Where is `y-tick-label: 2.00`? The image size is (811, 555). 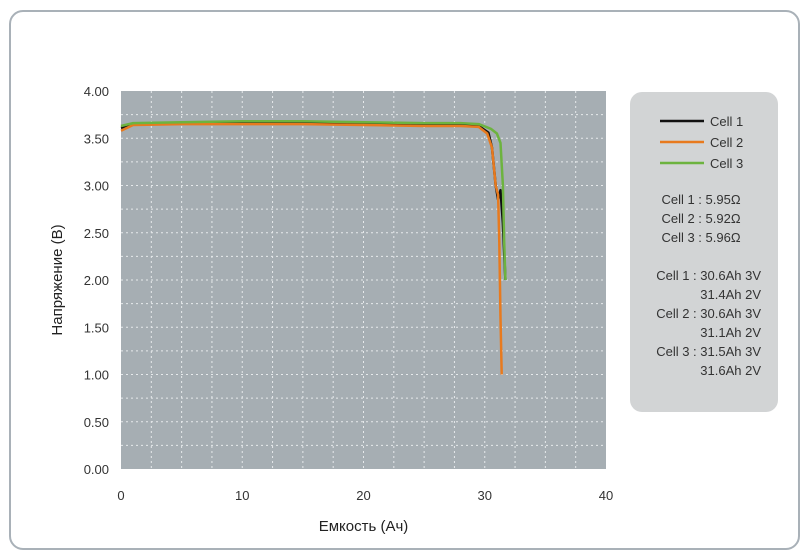 y-tick-label: 2.00 is located at coordinates (96, 280).